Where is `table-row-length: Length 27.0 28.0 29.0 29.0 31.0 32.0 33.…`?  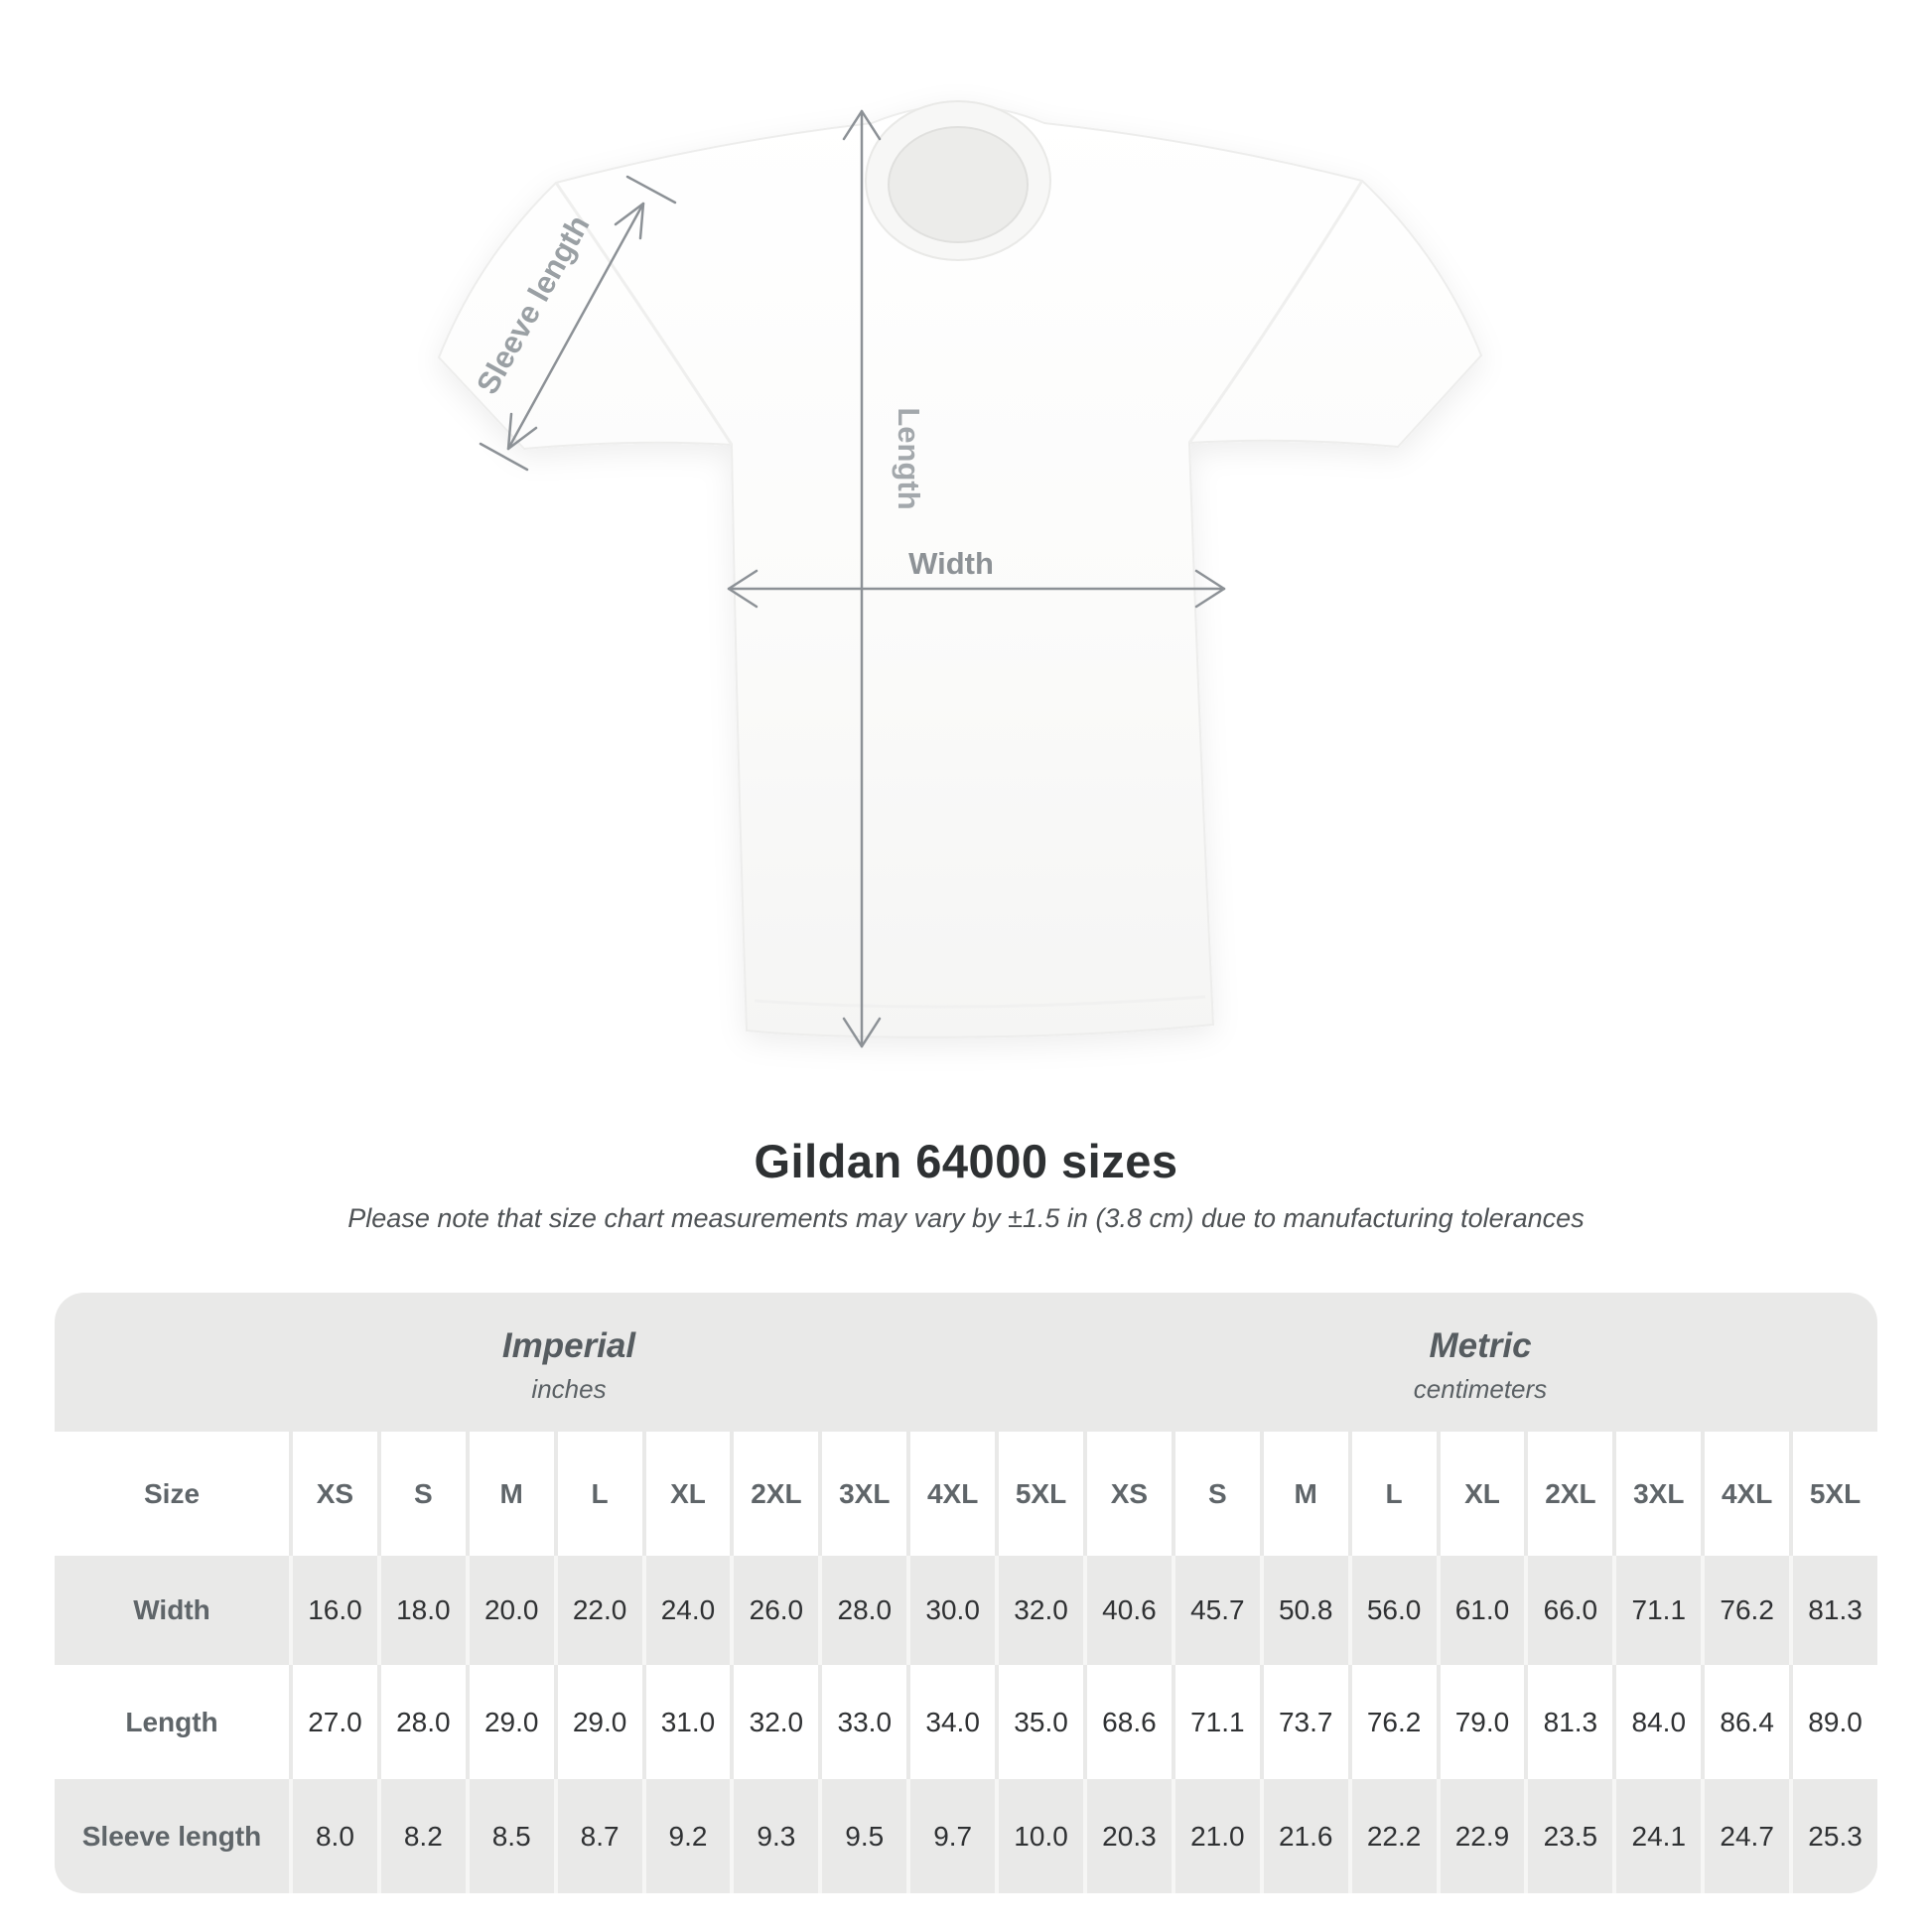 table-row-length: Length 27.0 28.0 29.0 29.0 31.0 32.0 33.… is located at coordinates (966, 1722).